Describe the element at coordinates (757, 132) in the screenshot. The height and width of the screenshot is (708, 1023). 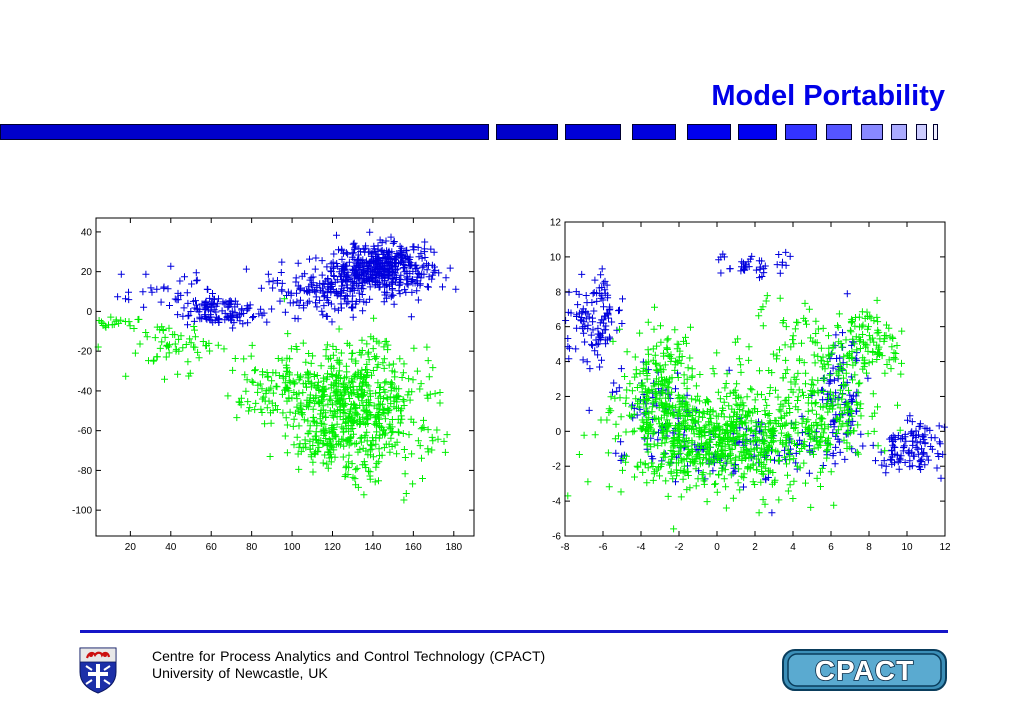
I see `decor-bar` at that location.